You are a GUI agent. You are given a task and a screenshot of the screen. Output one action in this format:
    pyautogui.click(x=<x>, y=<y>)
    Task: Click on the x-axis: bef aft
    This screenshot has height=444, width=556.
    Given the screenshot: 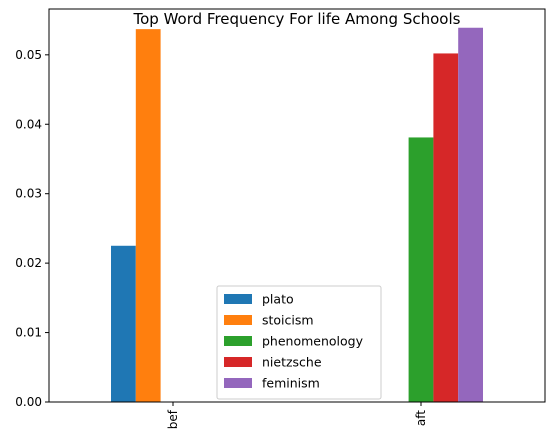 What is the action you would take?
    pyautogui.click(x=297, y=415)
    